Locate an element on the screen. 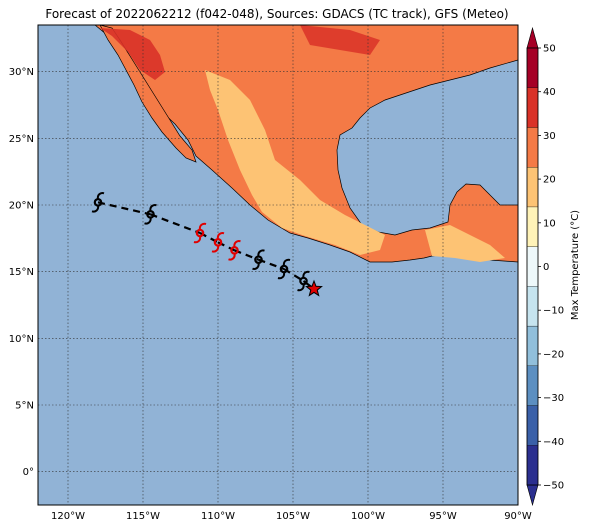  colorbar-tick-label: −20 is located at coordinates (553, 354).